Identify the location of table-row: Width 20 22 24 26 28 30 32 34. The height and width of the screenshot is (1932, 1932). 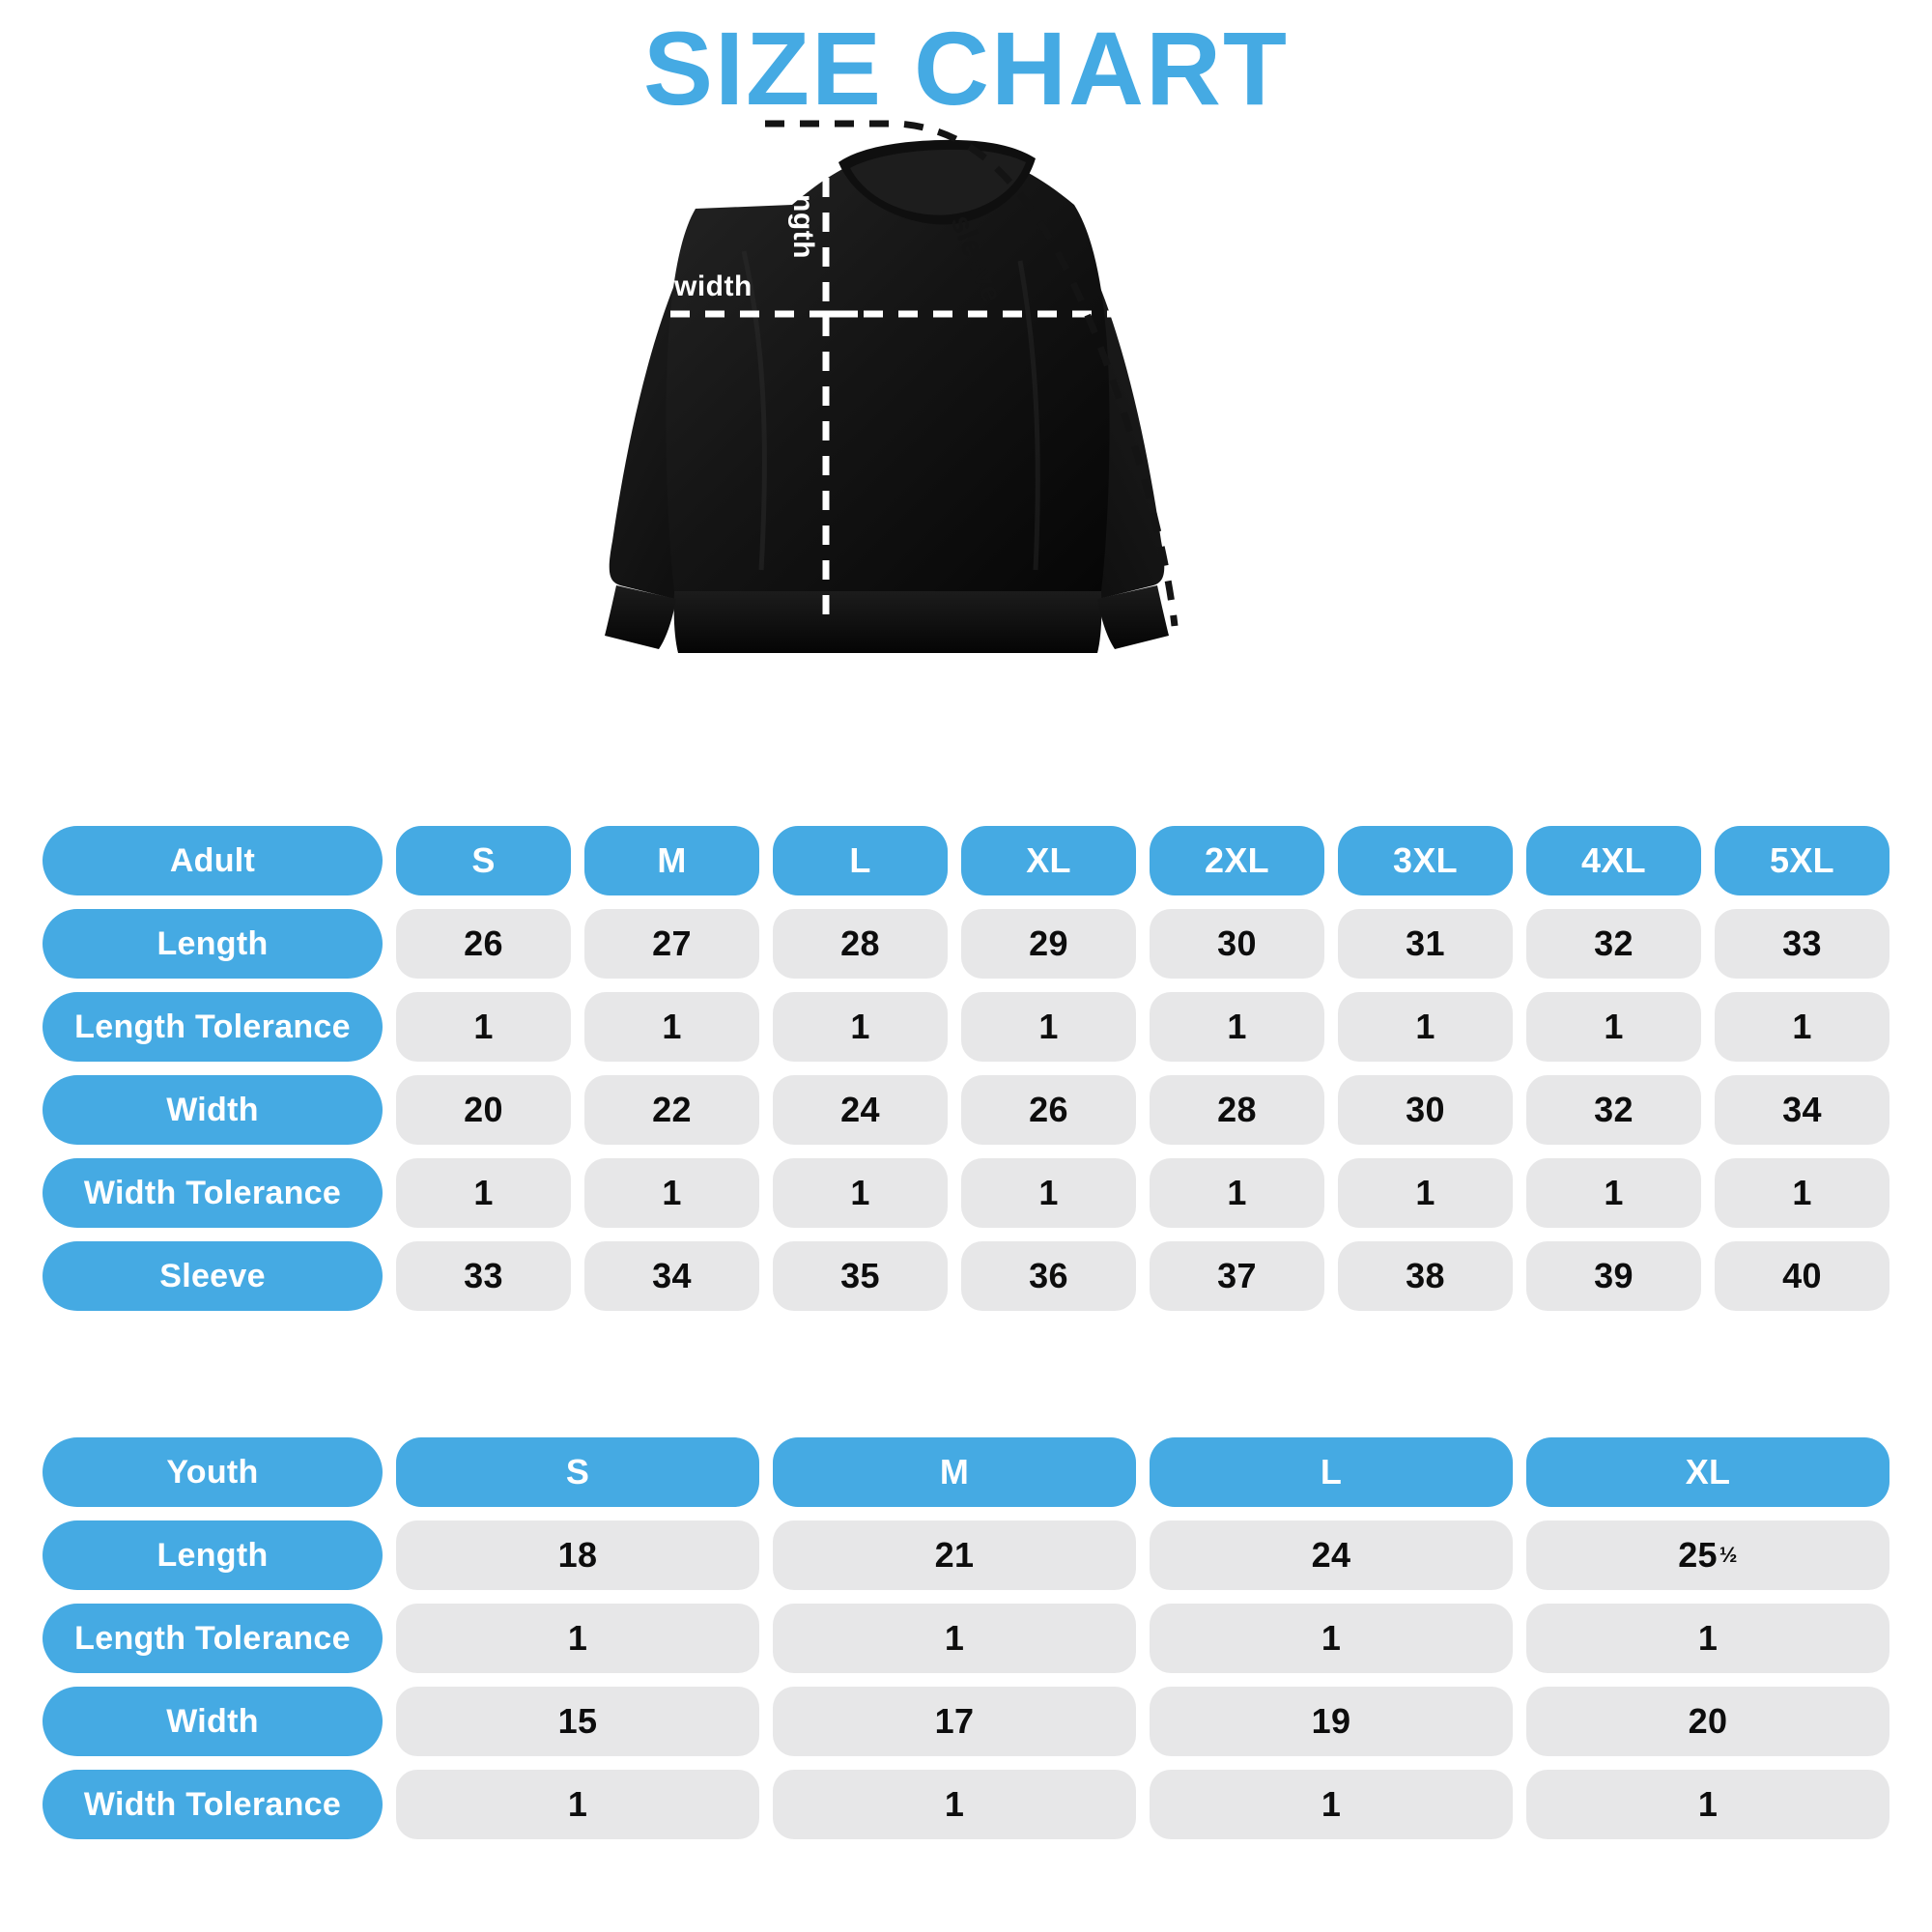
(966, 1110).